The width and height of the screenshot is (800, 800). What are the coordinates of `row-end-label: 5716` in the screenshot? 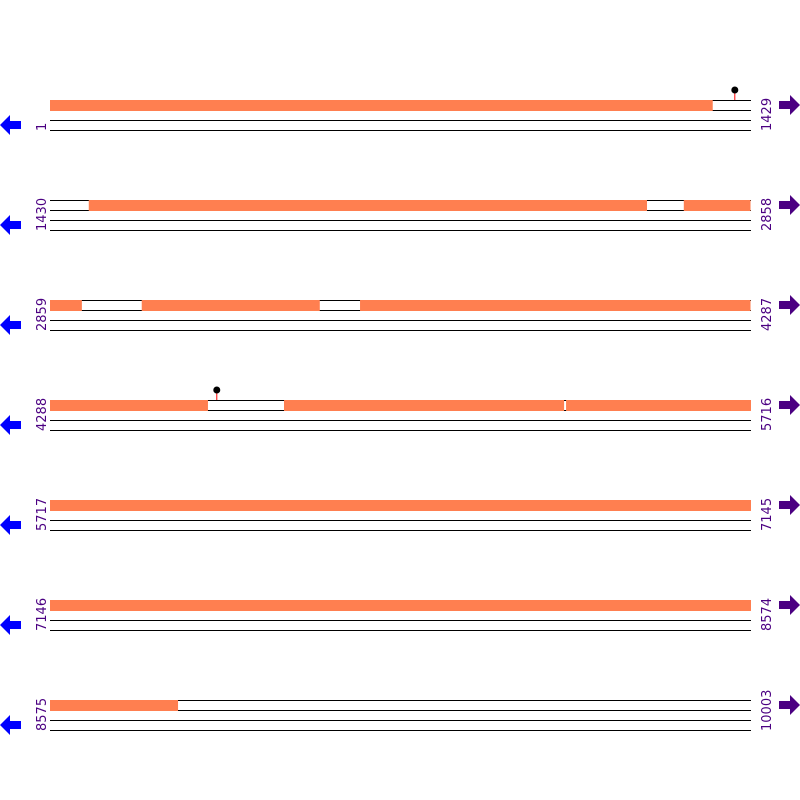 It's located at (767, 414).